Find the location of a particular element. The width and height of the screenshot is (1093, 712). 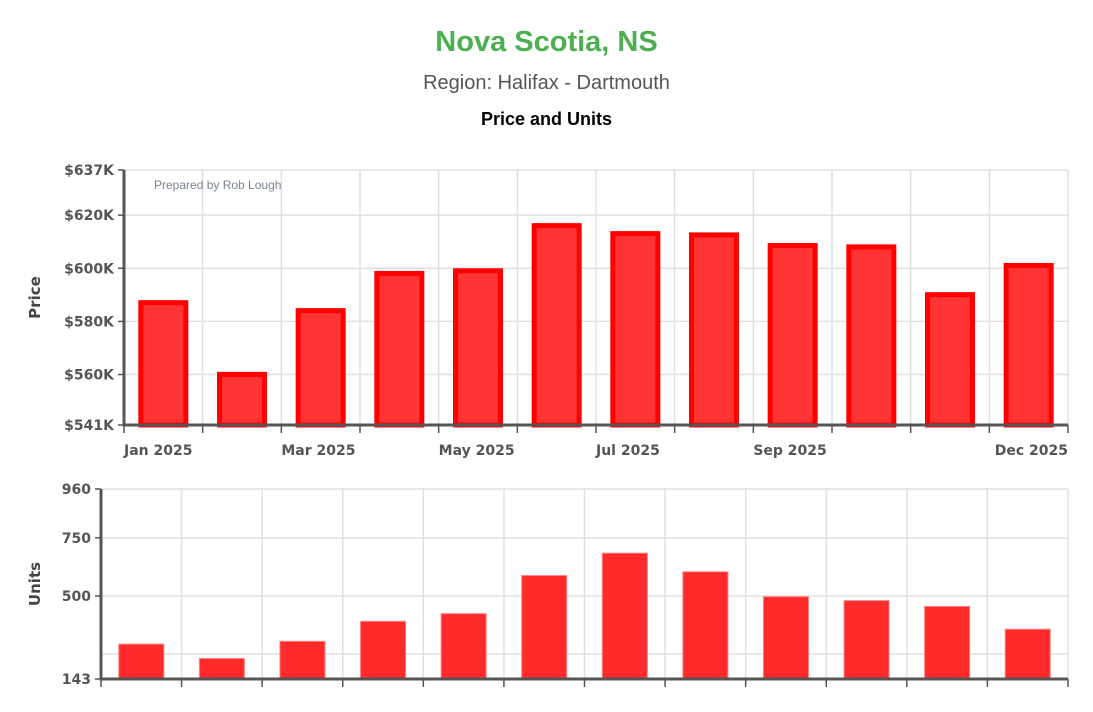

x-tick-label: May 2025 is located at coordinates (477, 451).